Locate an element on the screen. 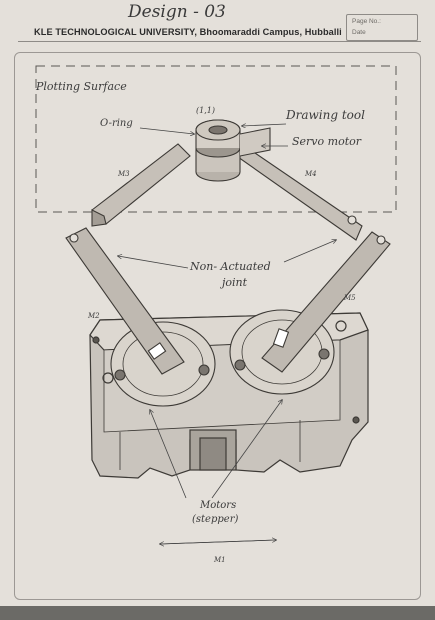  drawing-tool is located at coordinates (233, 150).